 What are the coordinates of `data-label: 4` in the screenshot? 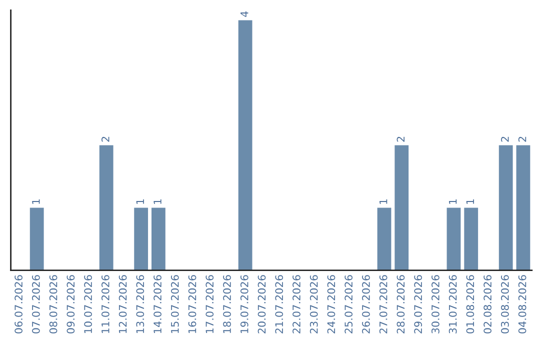 It's located at (244, 14).